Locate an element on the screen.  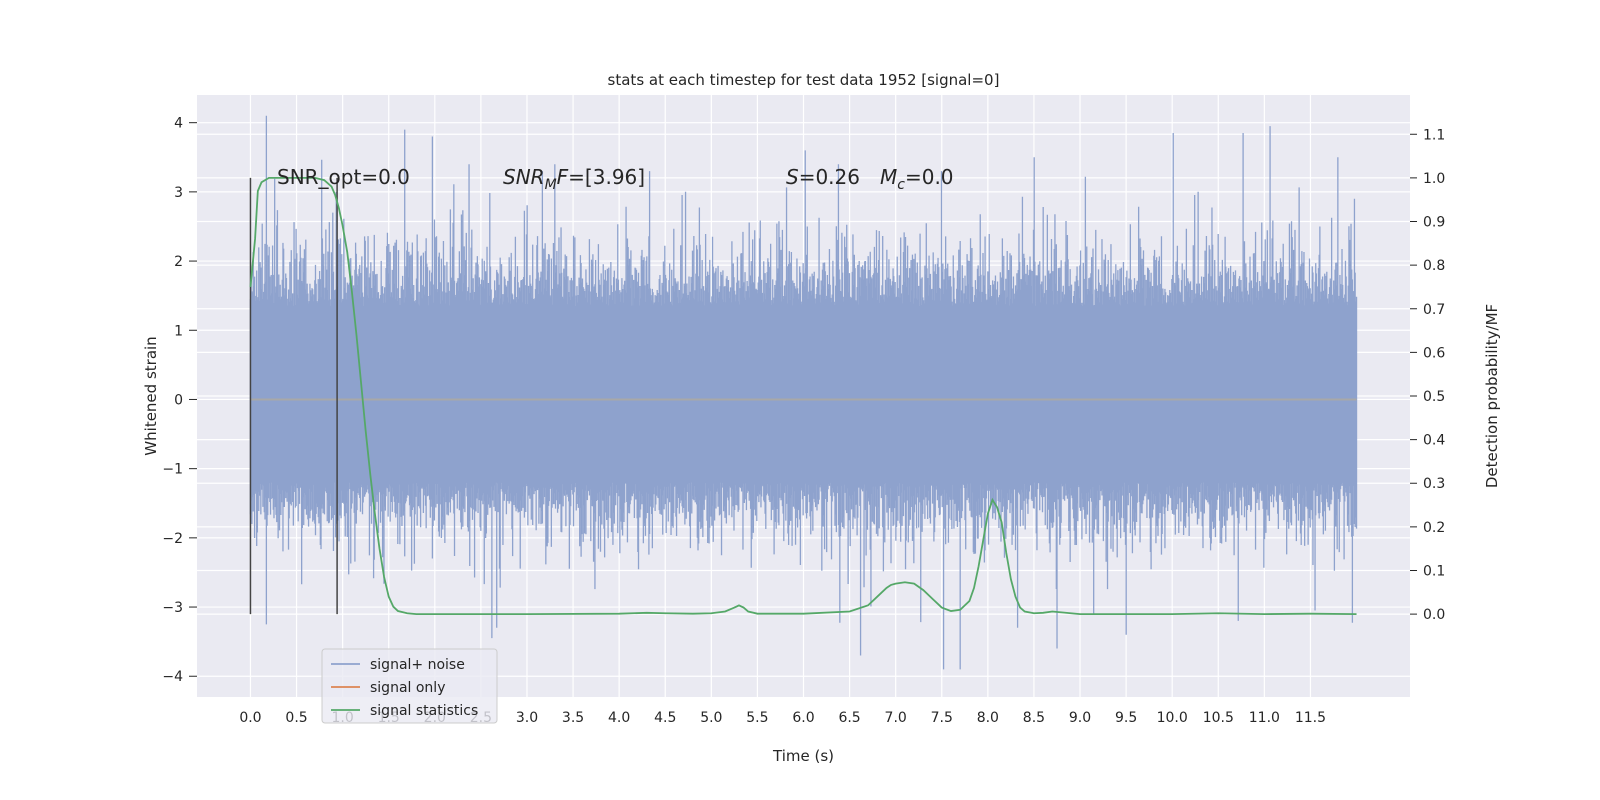
x-tick-label: 4.0 is located at coordinates (619, 718).